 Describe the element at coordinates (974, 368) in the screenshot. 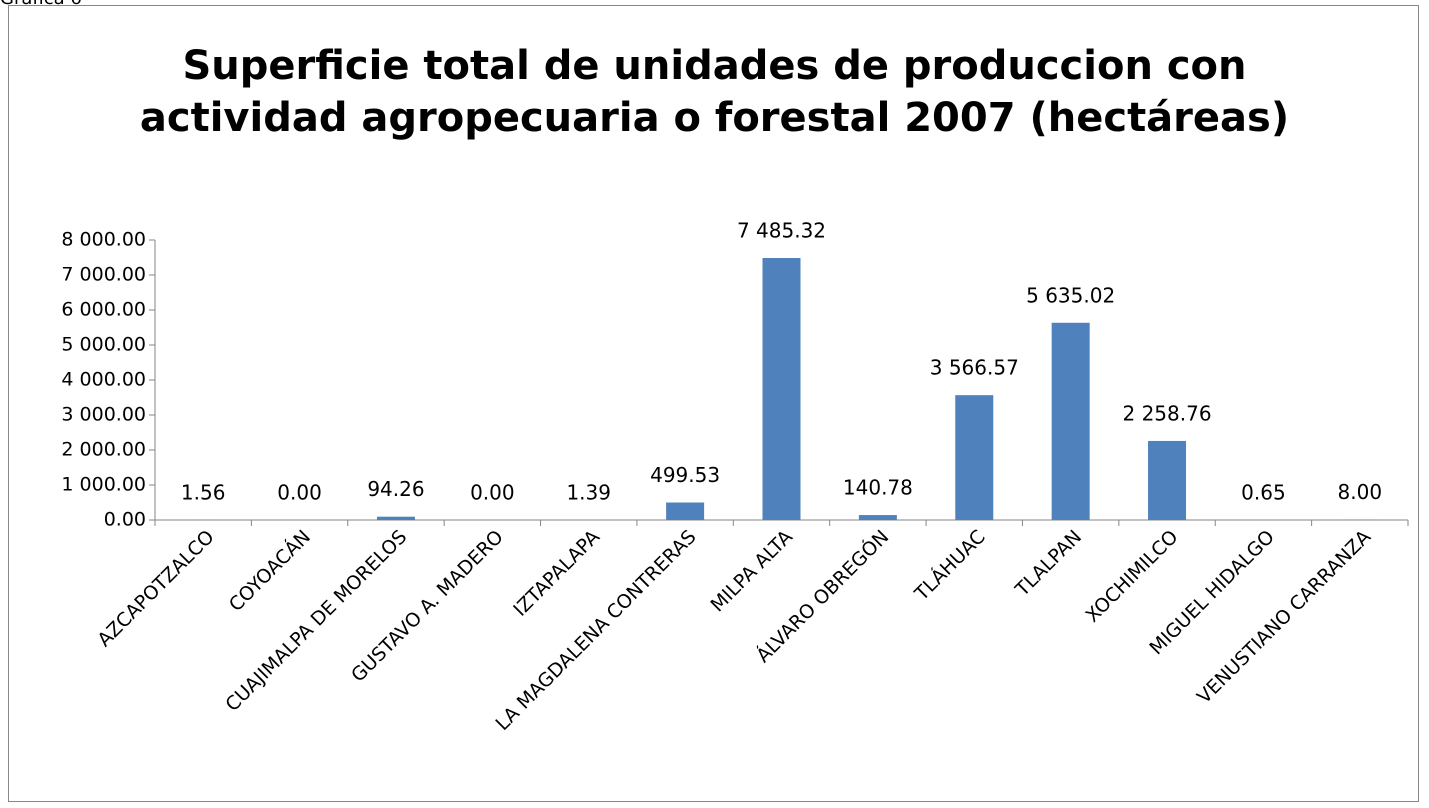

I see `value-label: 3 566.57` at that location.